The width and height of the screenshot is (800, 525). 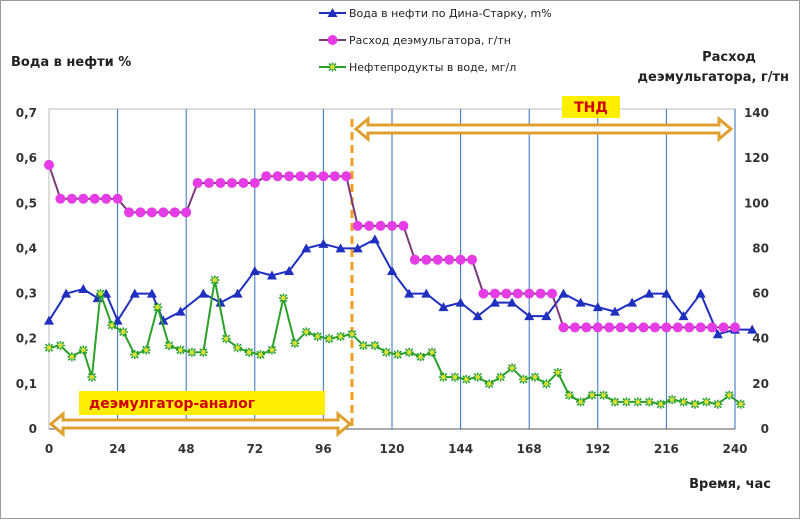 What do you see at coordinates (432, 67) in the screenshot?
I see `legend-label: Нефтепродукты в воде, мг/л` at bounding box center [432, 67].